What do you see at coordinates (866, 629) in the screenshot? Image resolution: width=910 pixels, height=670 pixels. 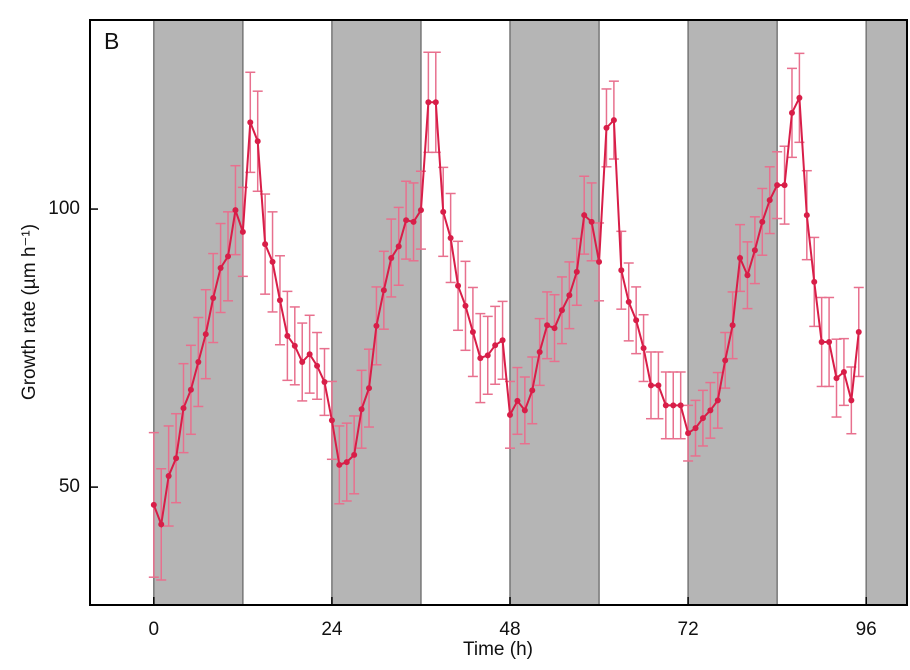 I see `x-tick-label: 96` at bounding box center [866, 629].